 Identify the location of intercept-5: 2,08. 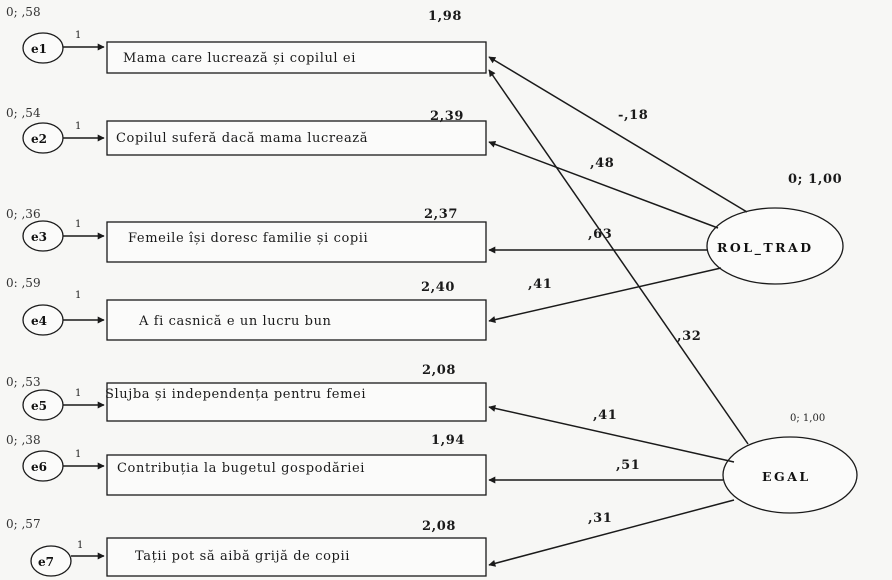
(439, 370).